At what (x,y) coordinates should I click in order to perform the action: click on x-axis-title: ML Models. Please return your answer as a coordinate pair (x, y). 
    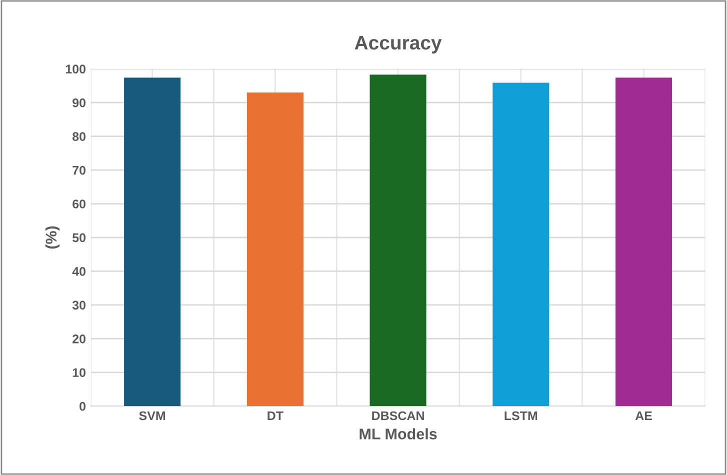
    Looking at the image, I should click on (398, 434).